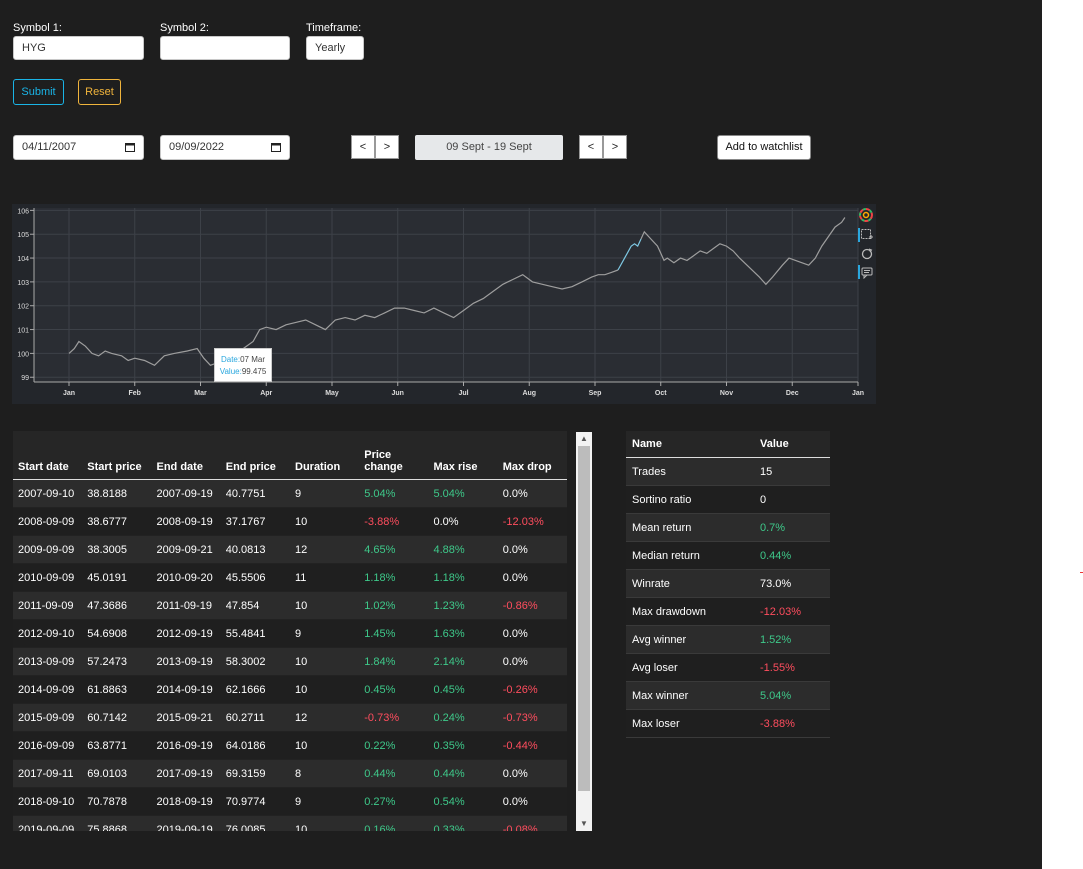 This screenshot has height=869, width=1083. I want to click on metric-row: Max loser -3.88%, so click(728, 723).